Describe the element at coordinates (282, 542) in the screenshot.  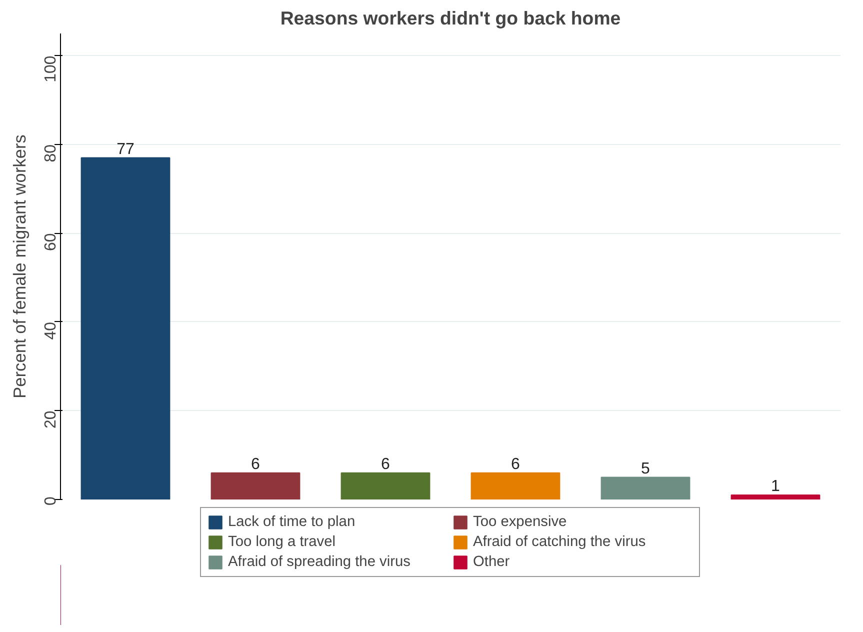
I see `legend-label: Too long a travel` at that location.